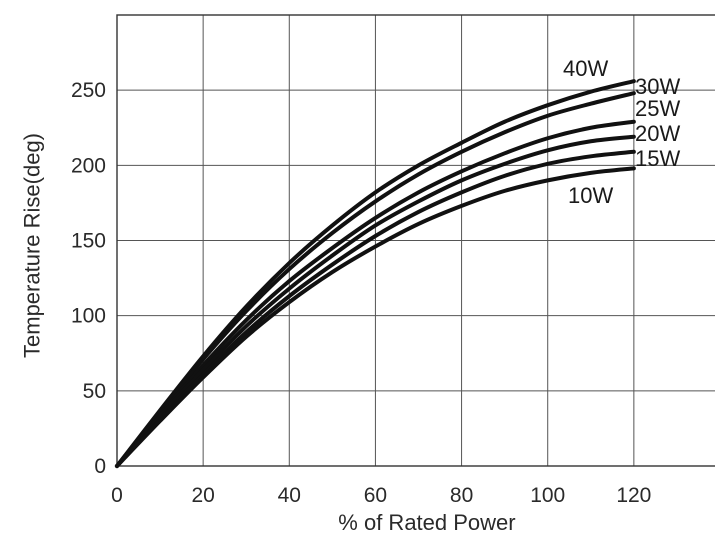 The image size is (715, 536). Describe the element at coordinates (461, 495) in the screenshot. I see `x-tick-label: 80` at that location.